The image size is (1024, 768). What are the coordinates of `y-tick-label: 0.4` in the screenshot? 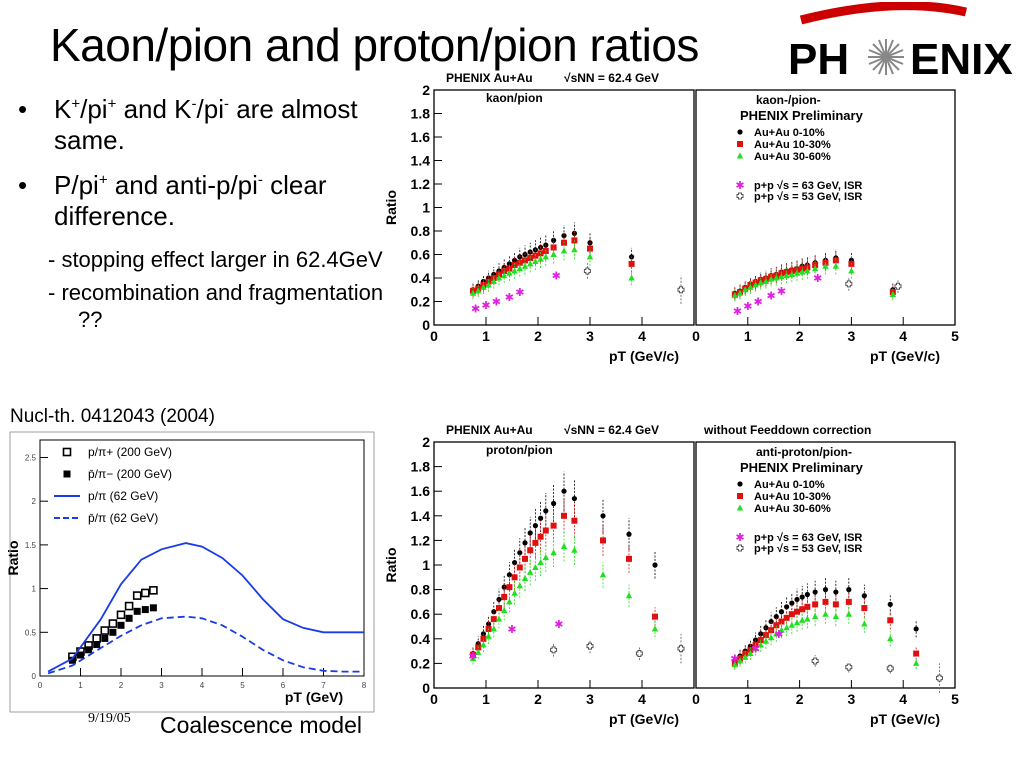 It's located at (421, 639).